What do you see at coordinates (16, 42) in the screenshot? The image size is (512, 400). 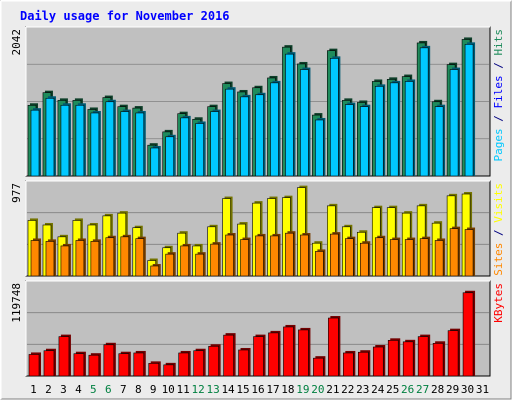 I see `hits-ymax-label: 2042` at bounding box center [16, 42].